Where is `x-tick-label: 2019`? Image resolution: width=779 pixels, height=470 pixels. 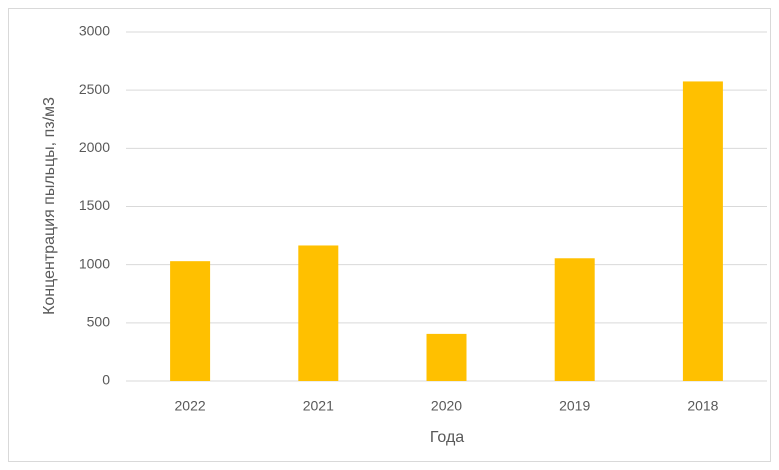
x-tick-label: 2019 is located at coordinates (574, 406).